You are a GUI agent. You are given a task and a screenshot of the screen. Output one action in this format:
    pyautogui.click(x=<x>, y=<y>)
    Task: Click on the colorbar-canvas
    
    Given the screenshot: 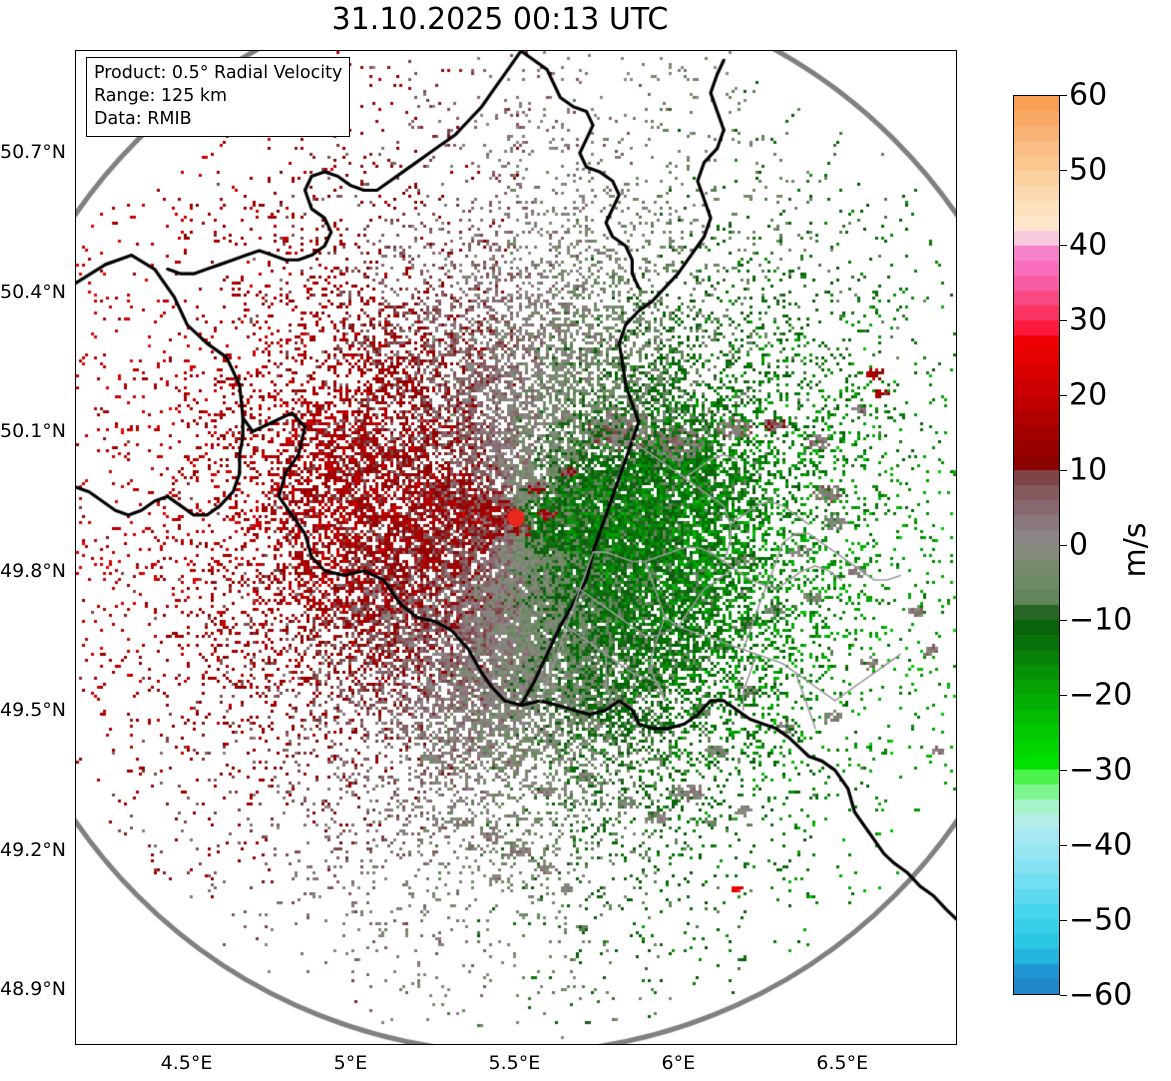 What is the action you would take?
    pyautogui.click(x=1036, y=545)
    